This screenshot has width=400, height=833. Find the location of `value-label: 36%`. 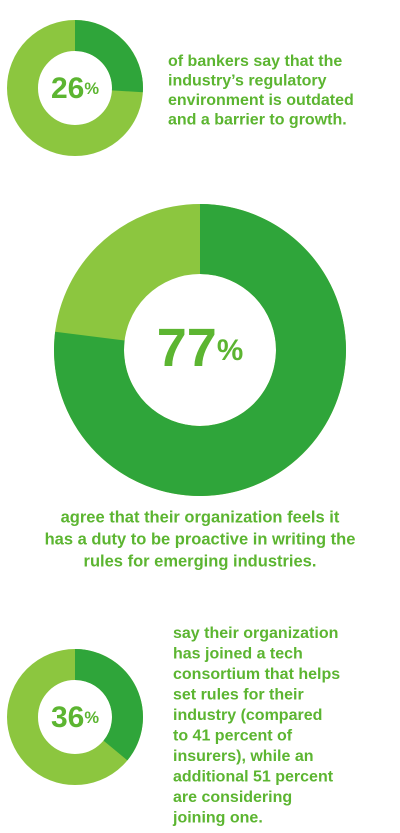

value-label: 36% is located at coordinates (75, 717).